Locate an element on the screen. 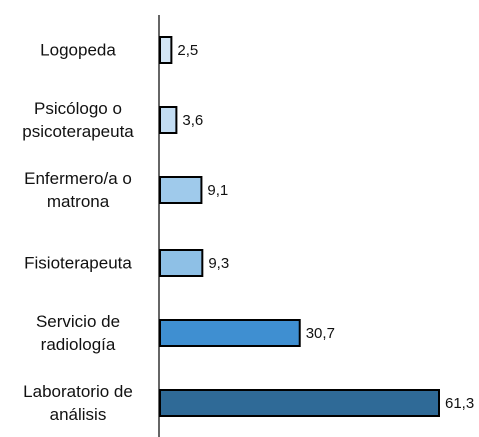 The width and height of the screenshot is (479, 437). value-label: 30,7 is located at coordinates (320, 333).